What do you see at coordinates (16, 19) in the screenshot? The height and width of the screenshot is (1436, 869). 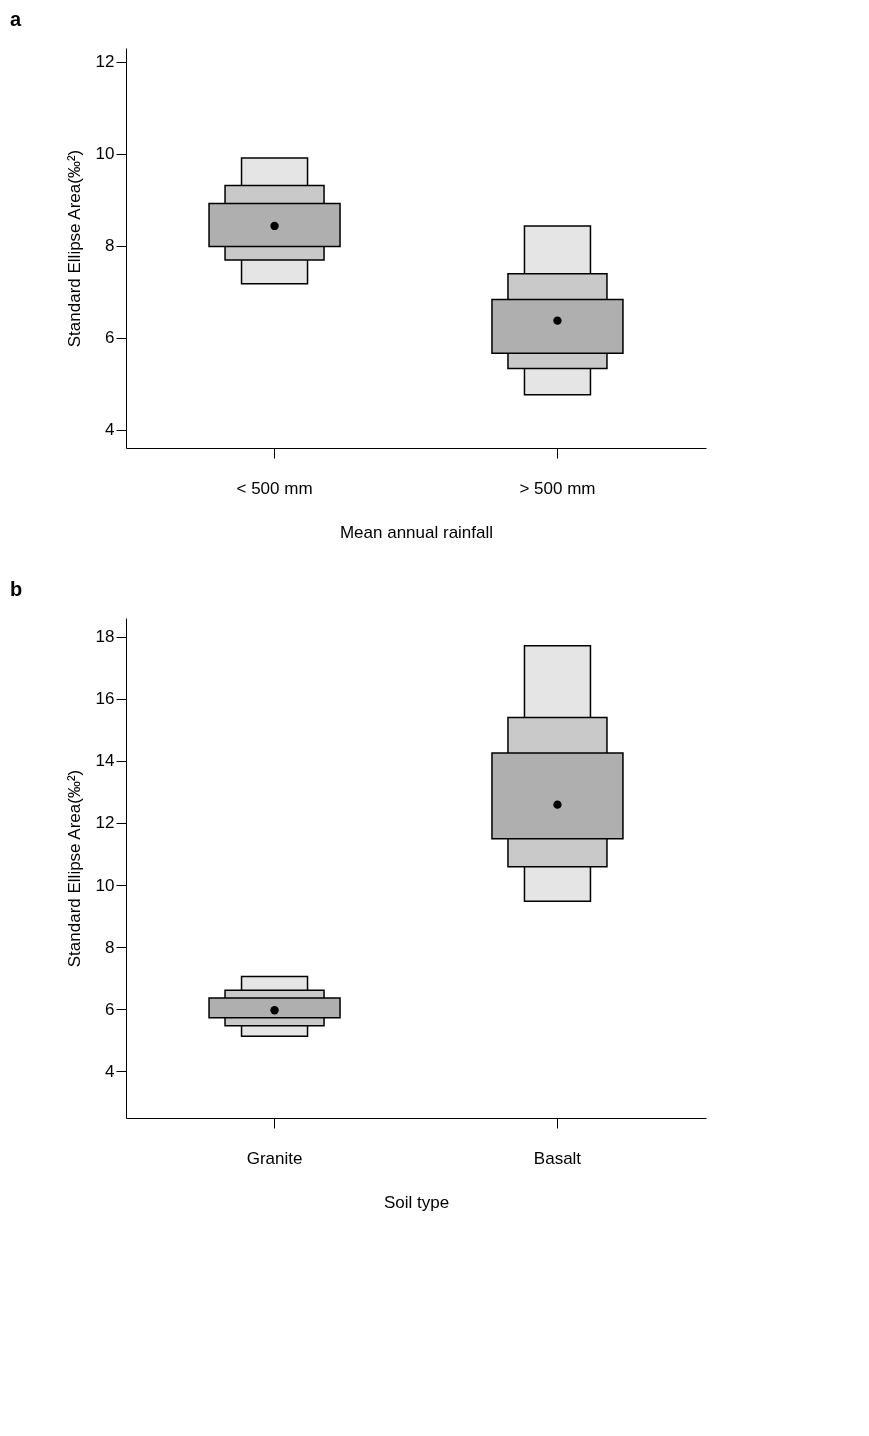 I see `chart-title: a` at bounding box center [16, 19].